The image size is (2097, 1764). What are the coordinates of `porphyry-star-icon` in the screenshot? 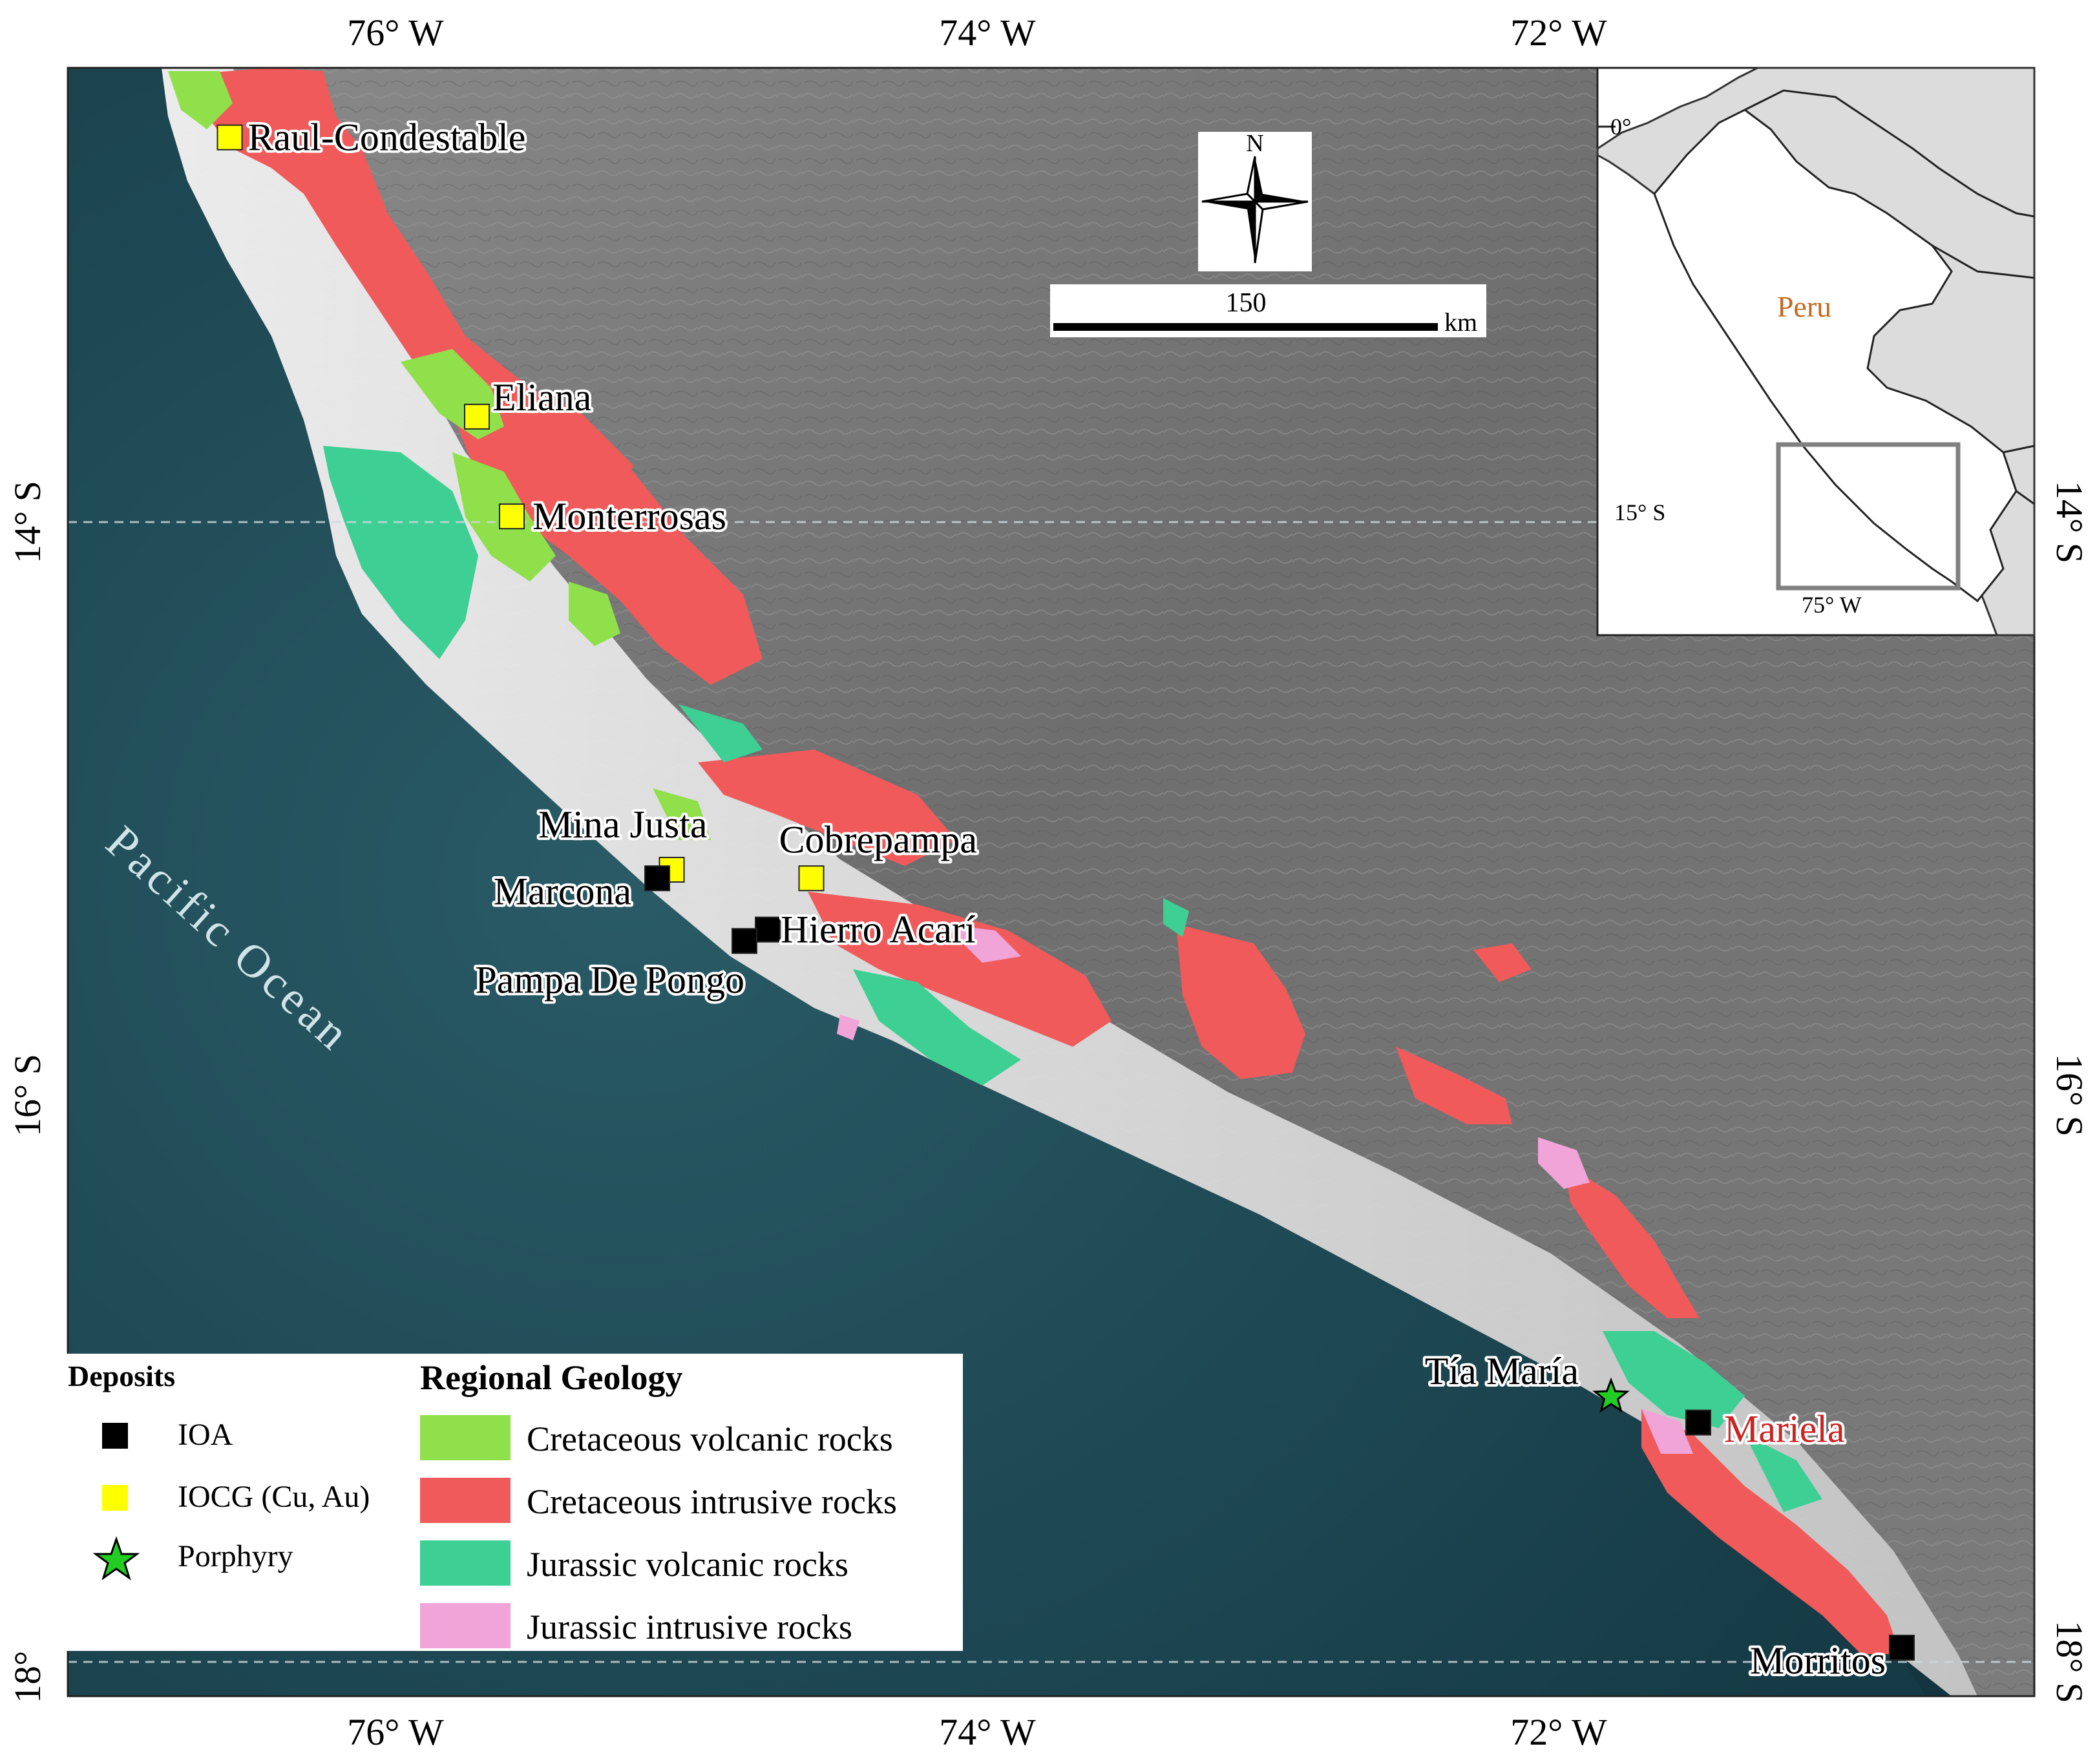 It's located at (116, 1558).